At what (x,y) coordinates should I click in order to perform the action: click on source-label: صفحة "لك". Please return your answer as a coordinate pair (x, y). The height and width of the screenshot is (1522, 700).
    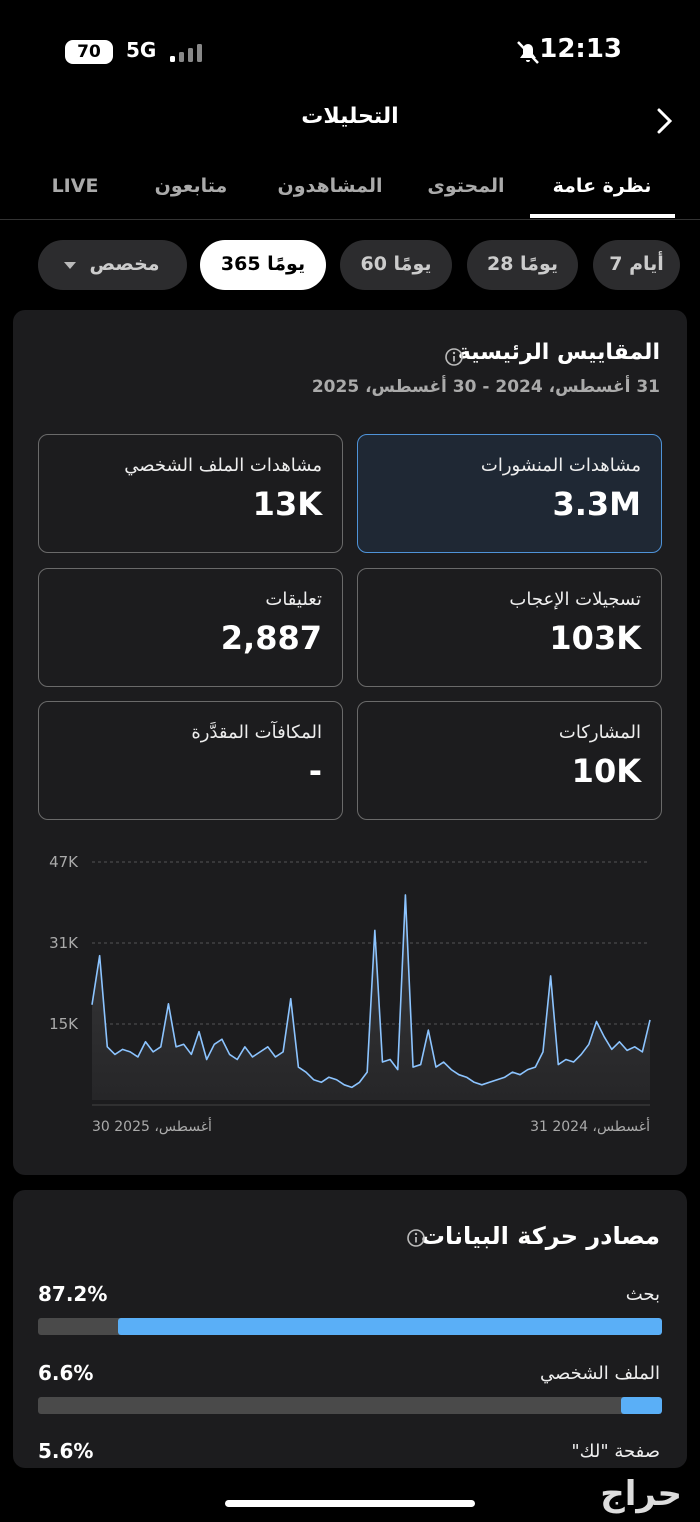
    Looking at the image, I should click on (615, 1451).